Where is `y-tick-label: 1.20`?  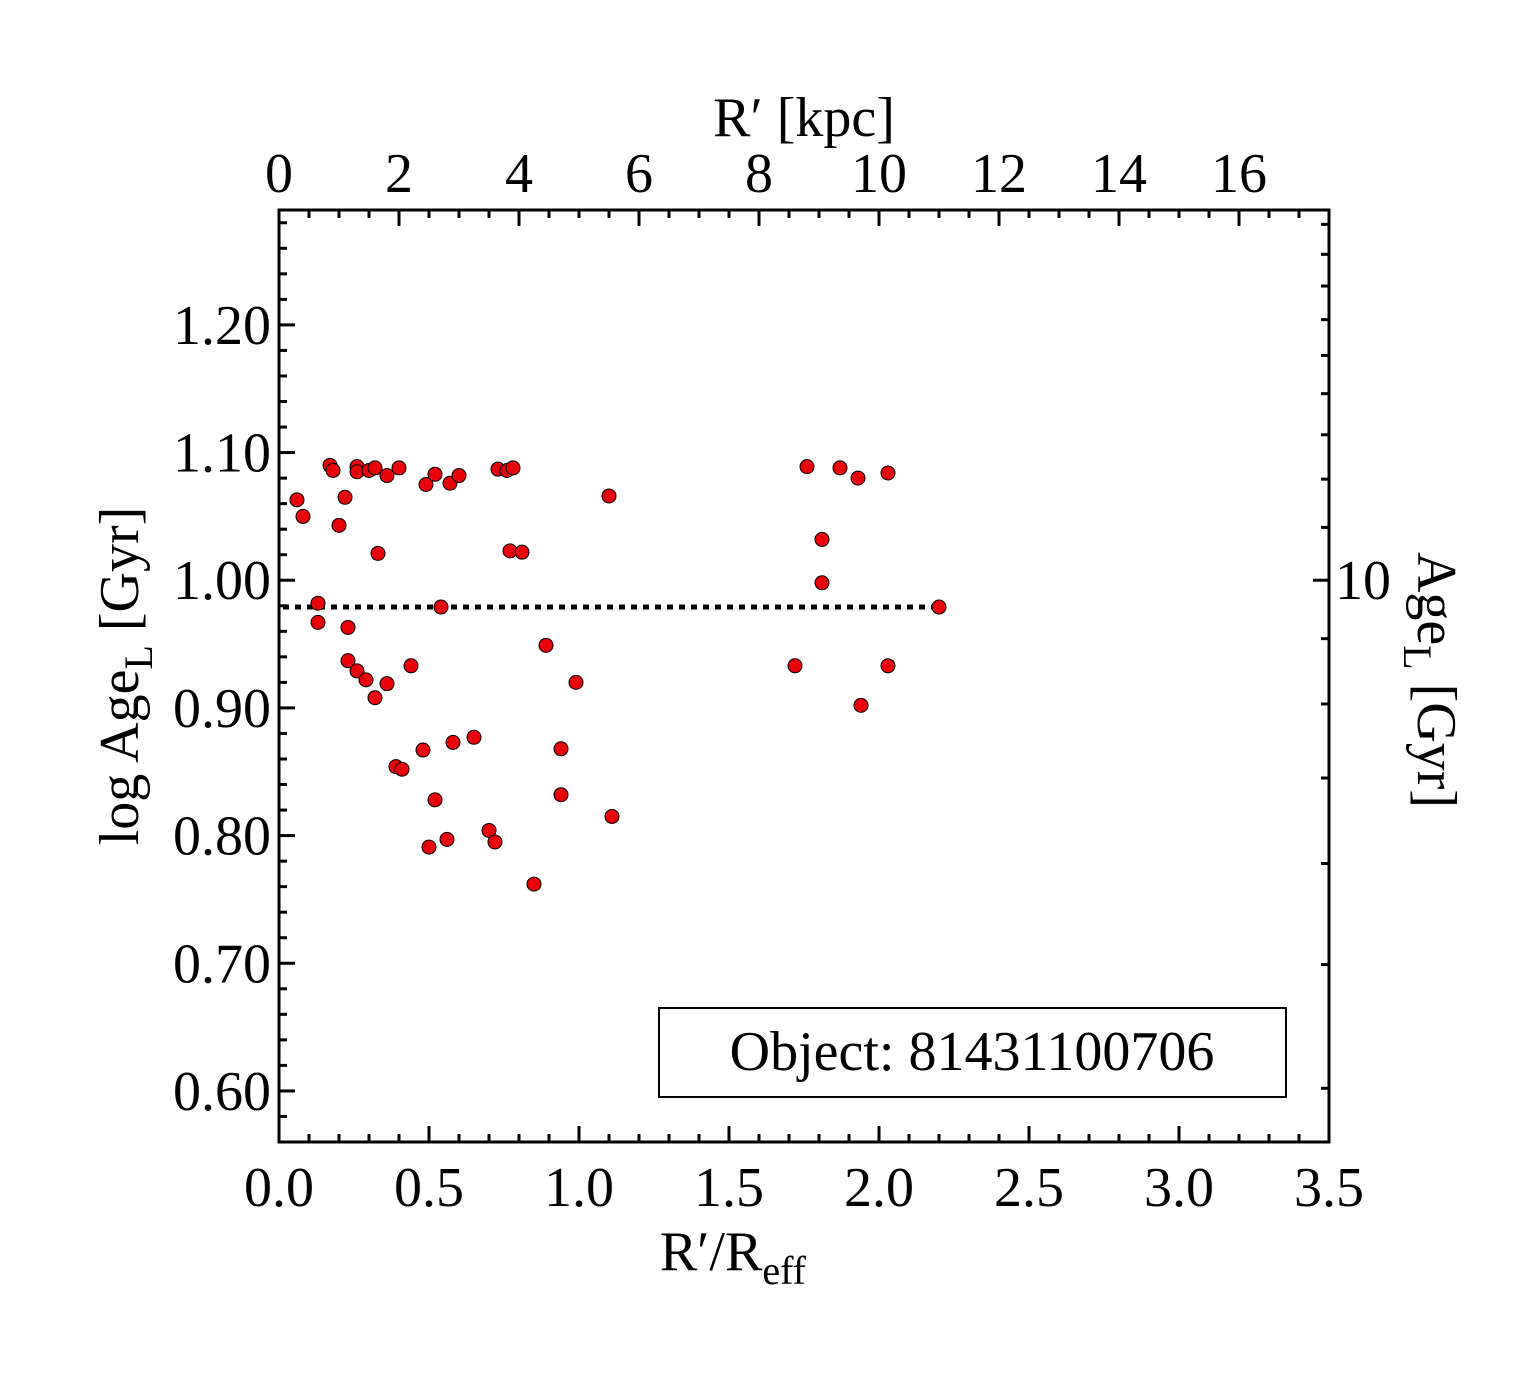
y-tick-label: 1.20 is located at coordinates (222, 326).